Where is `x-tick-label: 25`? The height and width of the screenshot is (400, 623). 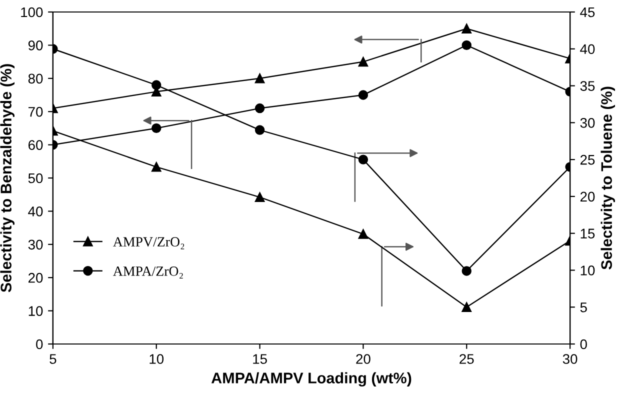
x-tick-label: 25 is located at coordinates (467, 359).